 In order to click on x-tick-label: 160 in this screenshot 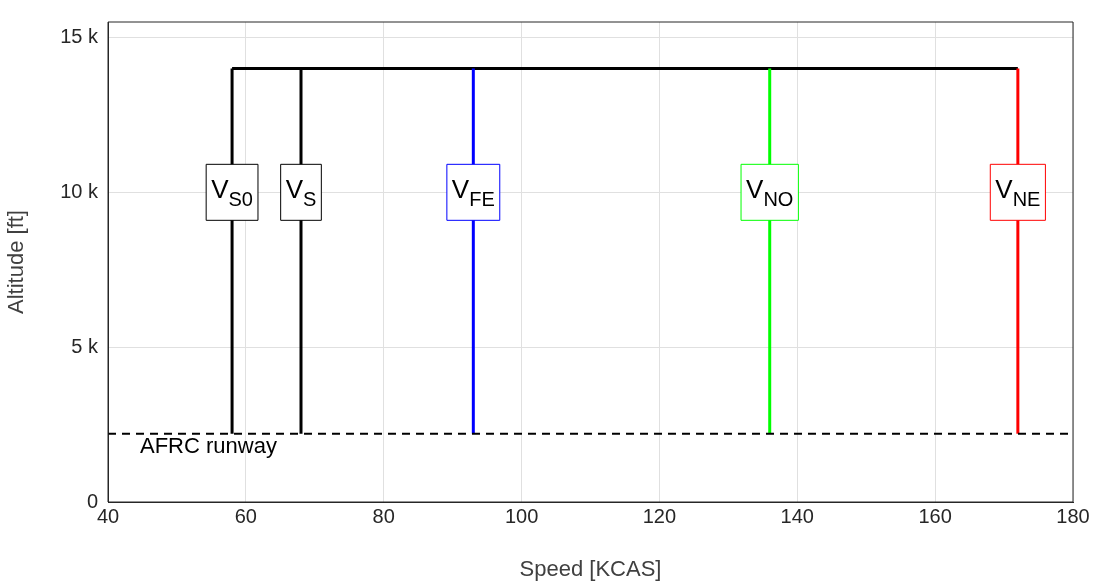, I will do `click(935, 515)`.